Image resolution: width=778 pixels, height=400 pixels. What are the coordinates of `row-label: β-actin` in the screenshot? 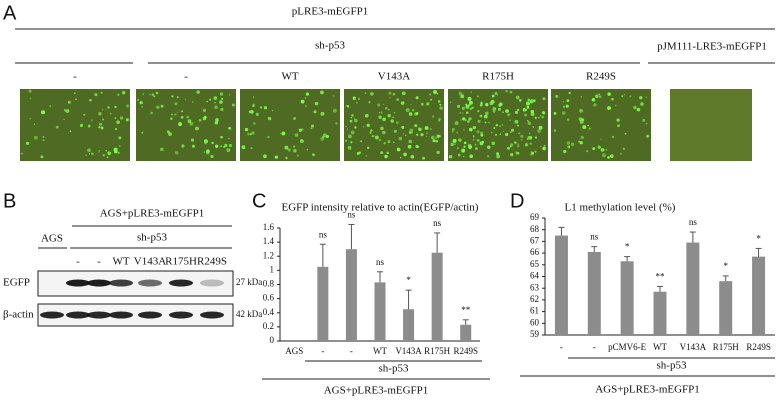 It's located at (18, 315).